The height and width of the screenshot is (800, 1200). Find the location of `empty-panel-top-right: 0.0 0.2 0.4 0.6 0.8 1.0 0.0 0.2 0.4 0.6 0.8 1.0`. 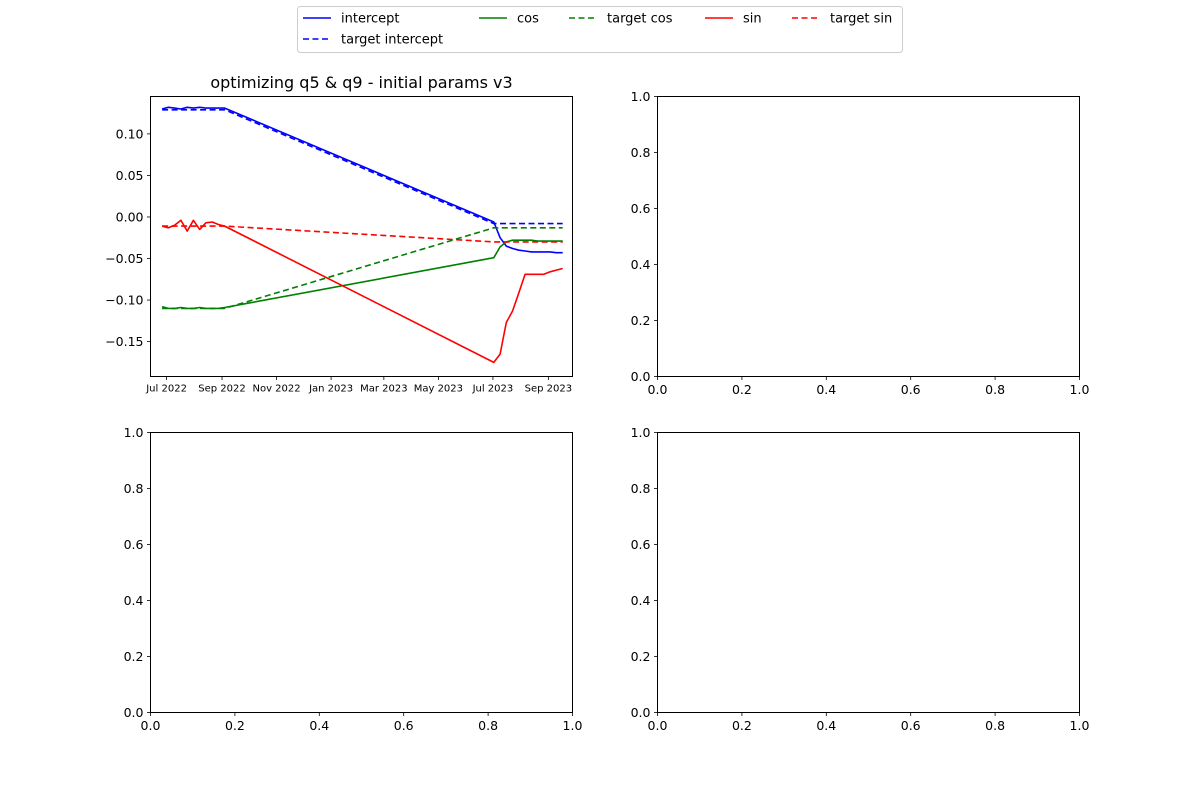

empty-panel-top-right: 0.0 0.2 0.4 0.6 0.8 1.0 0.0 0.2 0.4 0.6 0.8 1.0 is located at coordinates (860, 243).